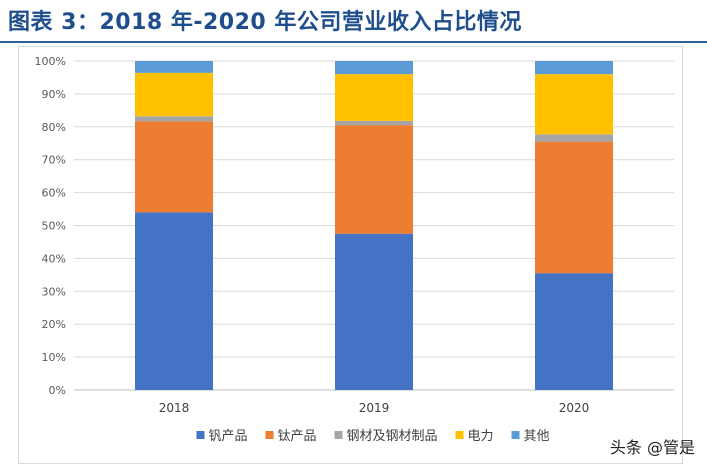 The height and width of the screenshot is (470, 707). Describe the element at coordinates (54, 94) in the screenshot. I see `y-tick-label: 90%` at that location.